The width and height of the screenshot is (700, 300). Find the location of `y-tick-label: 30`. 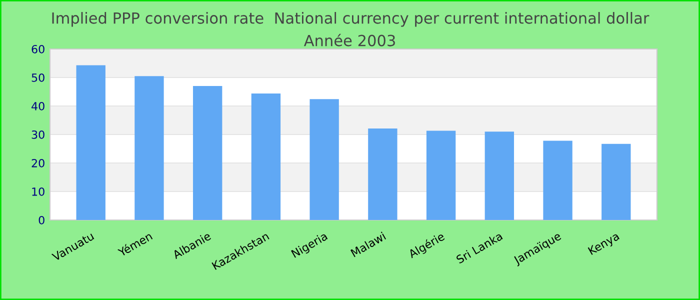

y-tick-label: 30 is located at coordinates (38, 134).